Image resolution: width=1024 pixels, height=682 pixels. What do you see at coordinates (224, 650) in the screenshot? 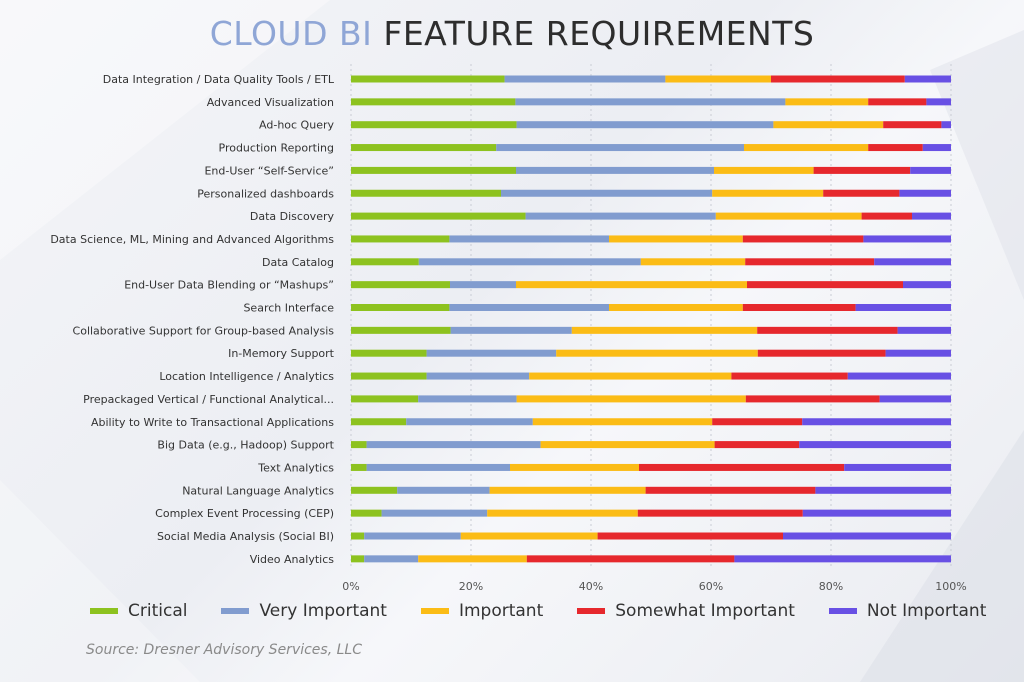
I see `source-note: Source: Dresner Advisory Services, LLC` at bounding box center [224, 650].